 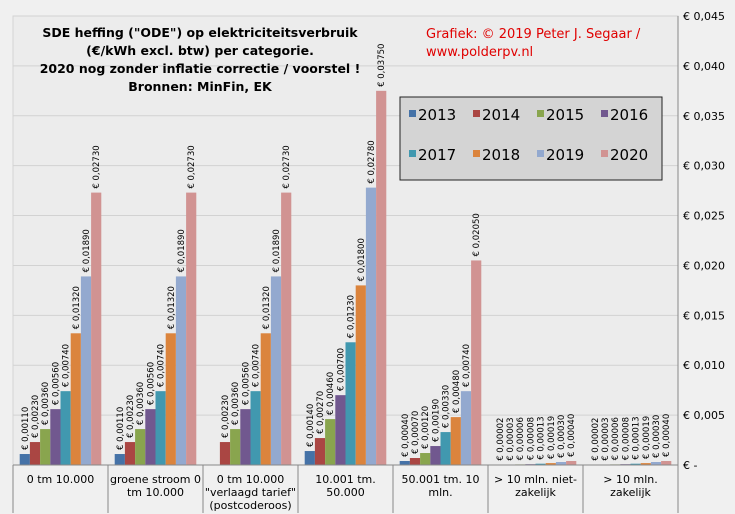 What do you see at coordinates (501, 115) in the screenshot?
I see `legend-label: 2014` at bounding box center [501, 115].